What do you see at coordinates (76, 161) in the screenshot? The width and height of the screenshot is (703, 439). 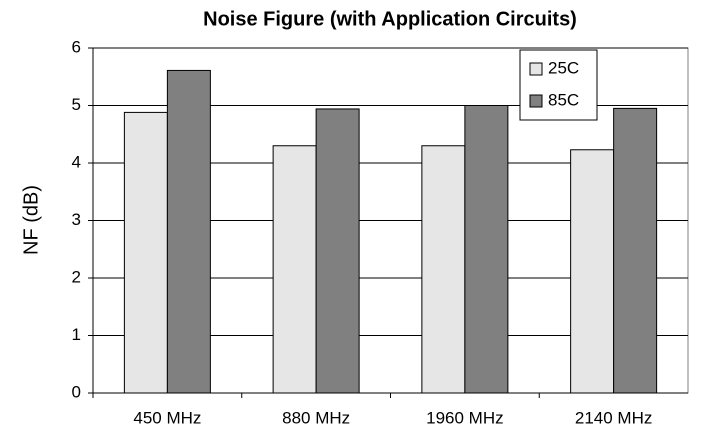 I see `y-tick-label: 4` at bounding box center [76, 161].